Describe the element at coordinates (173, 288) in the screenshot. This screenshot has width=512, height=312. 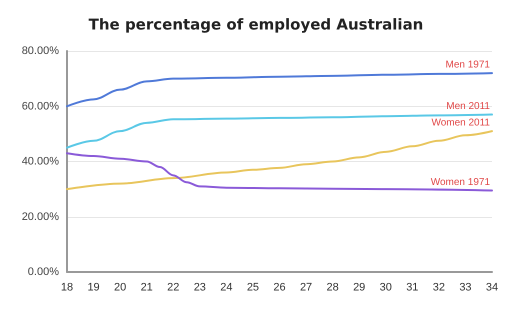
I see `x-tick-label: 22` at that location.